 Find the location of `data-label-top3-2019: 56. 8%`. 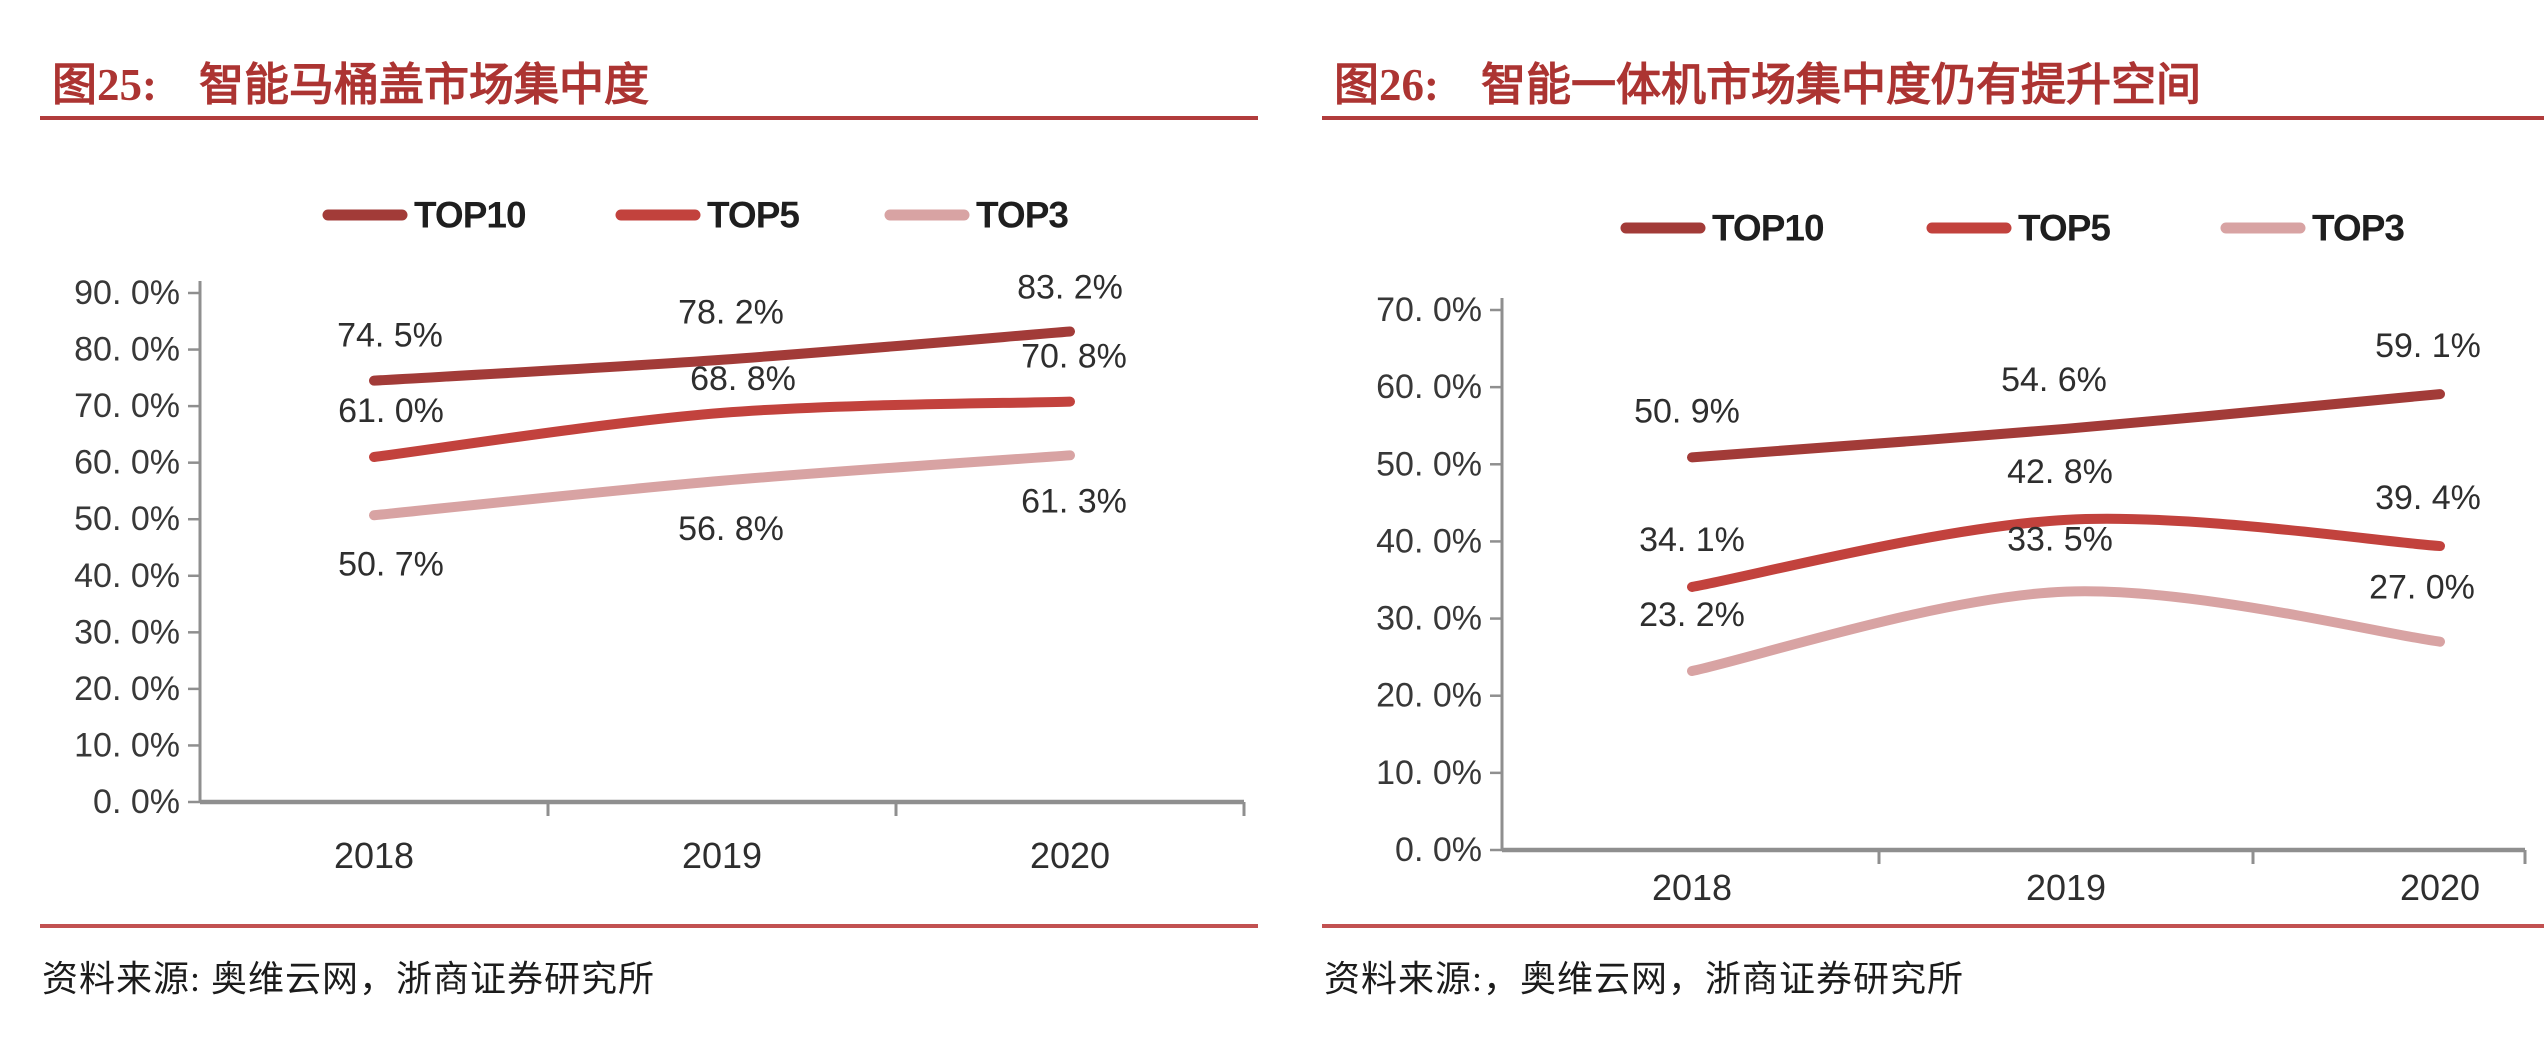

data-label-top3-2019: 56. 8% is located at coordinates (731, 529).